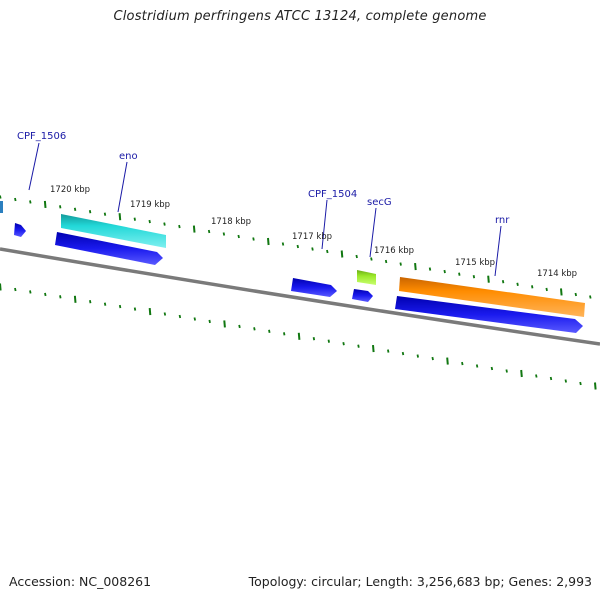 The height and width of the screenshot is (600, 600). I want to click on tick-label-1715: 1715 kbp, so click(475, 263).